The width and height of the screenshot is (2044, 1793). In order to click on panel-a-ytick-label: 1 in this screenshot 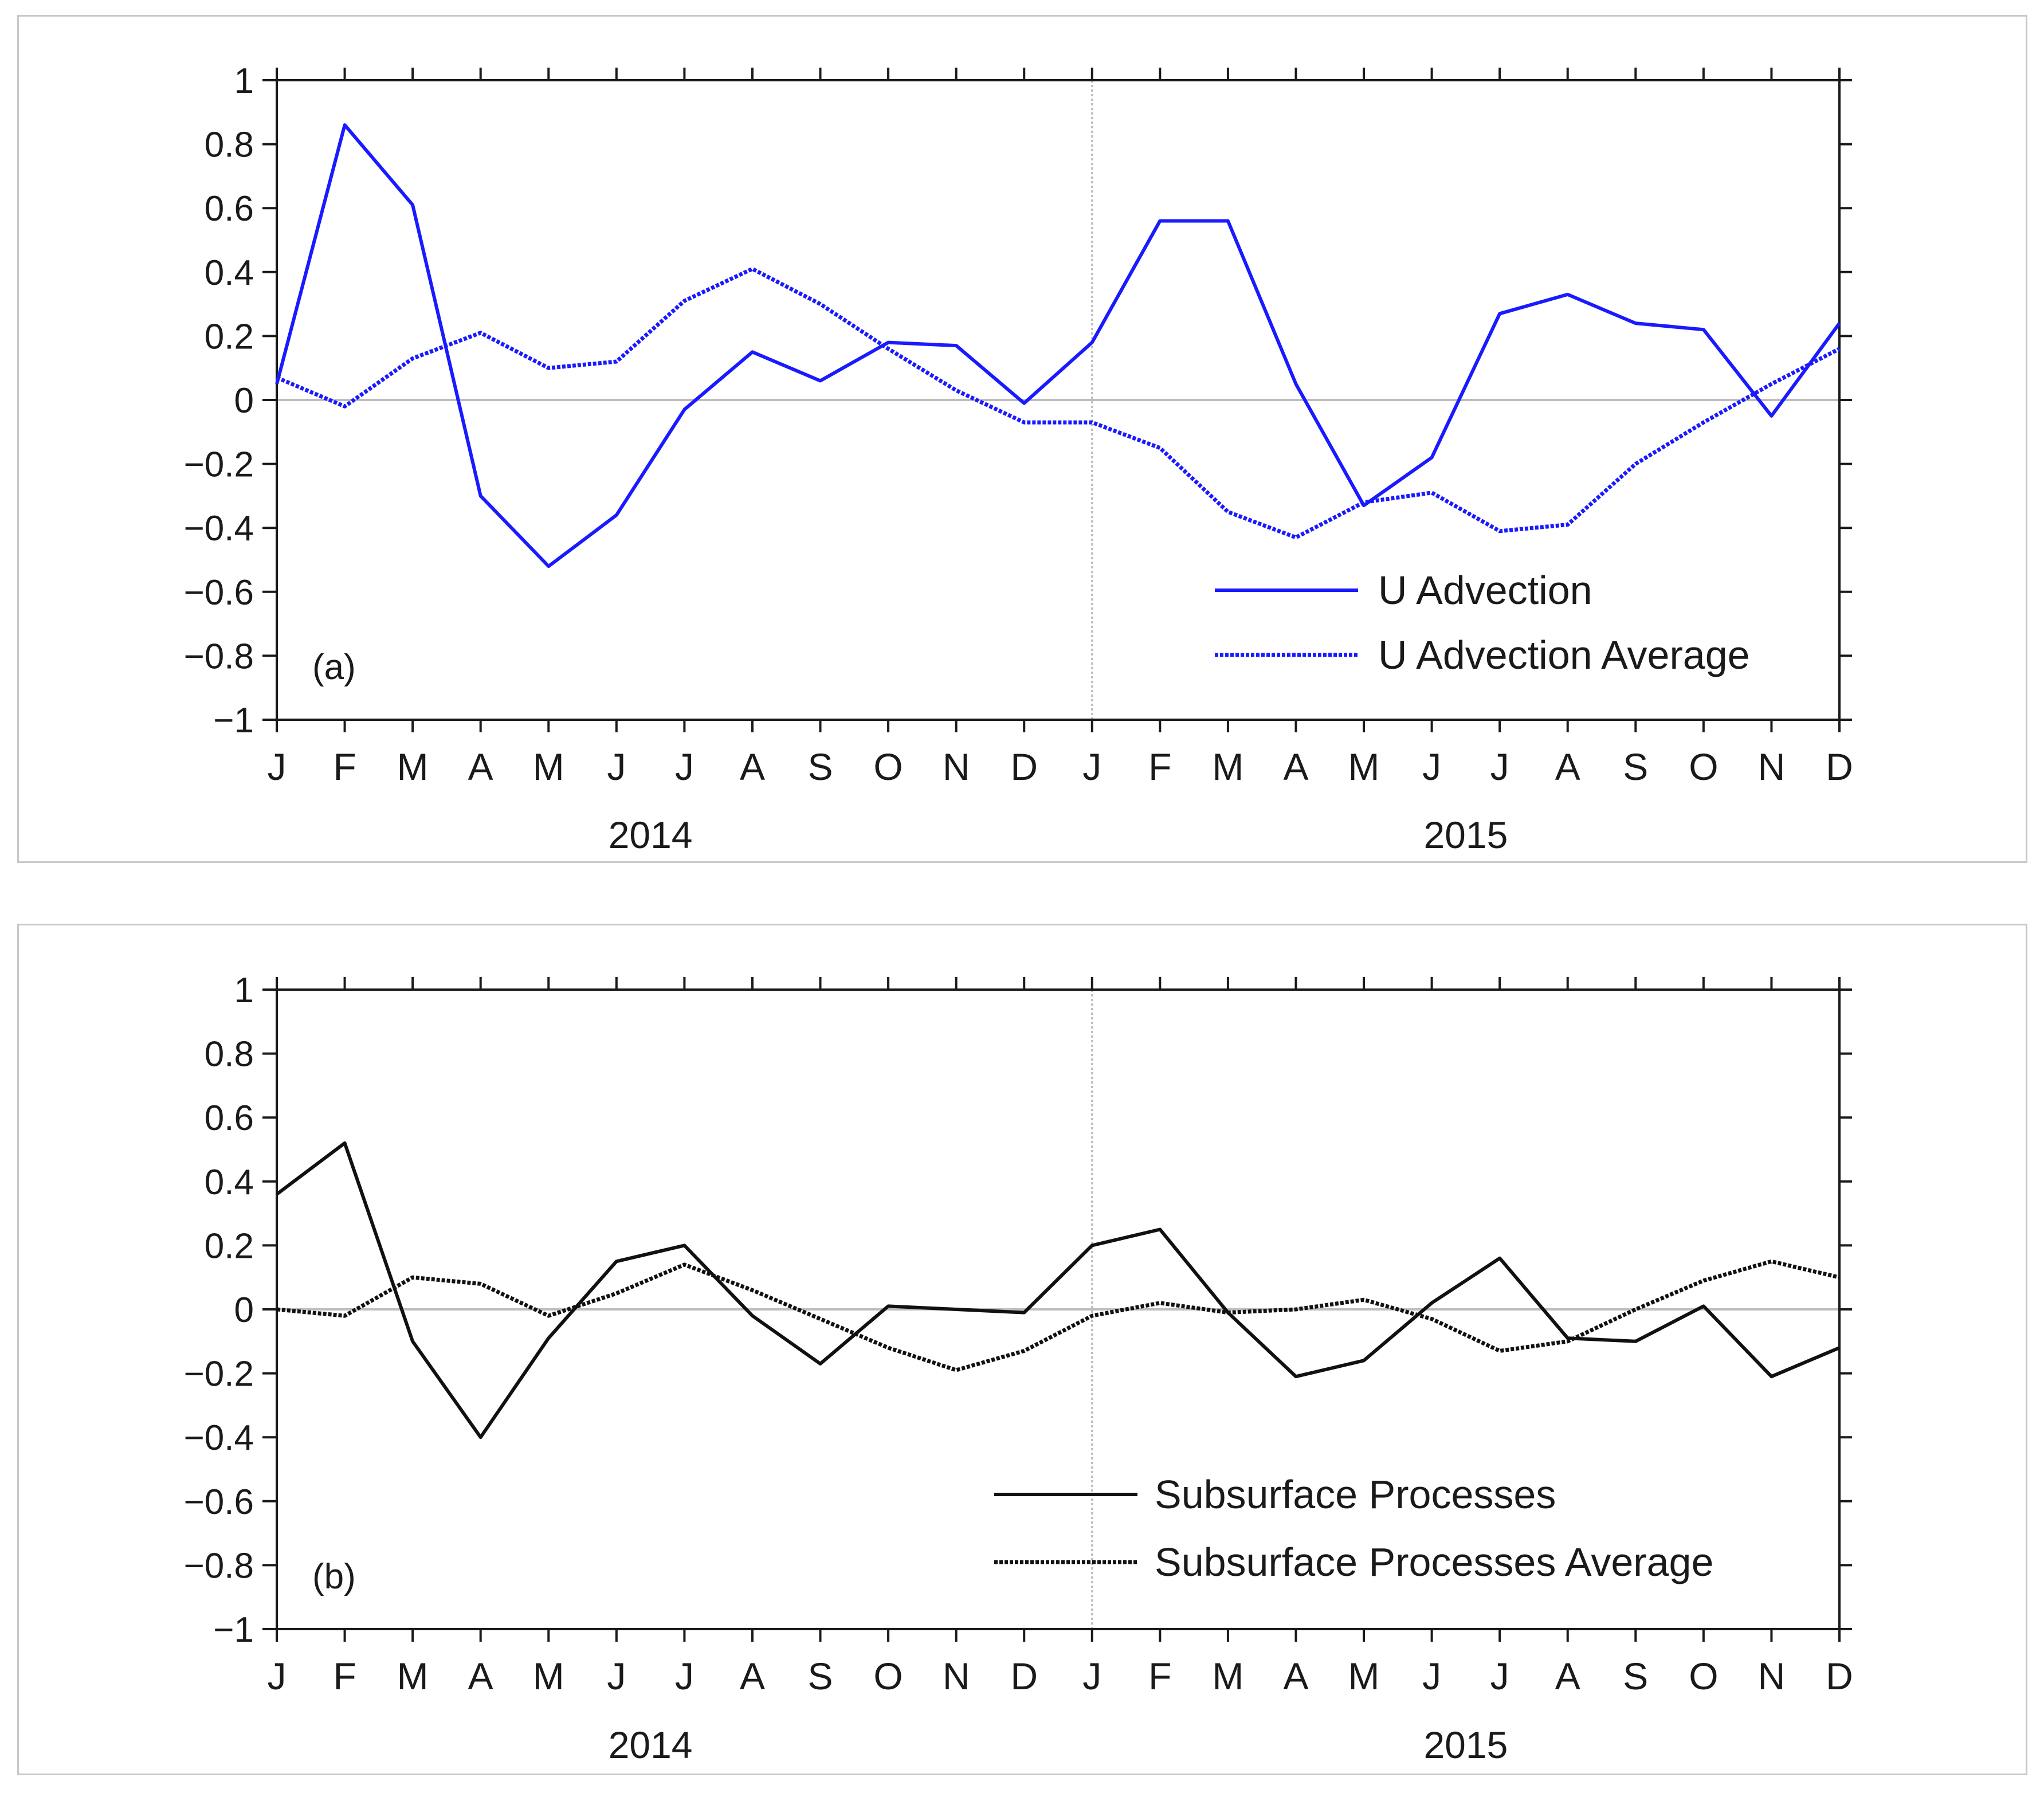, I will do `click(244, 81)`.